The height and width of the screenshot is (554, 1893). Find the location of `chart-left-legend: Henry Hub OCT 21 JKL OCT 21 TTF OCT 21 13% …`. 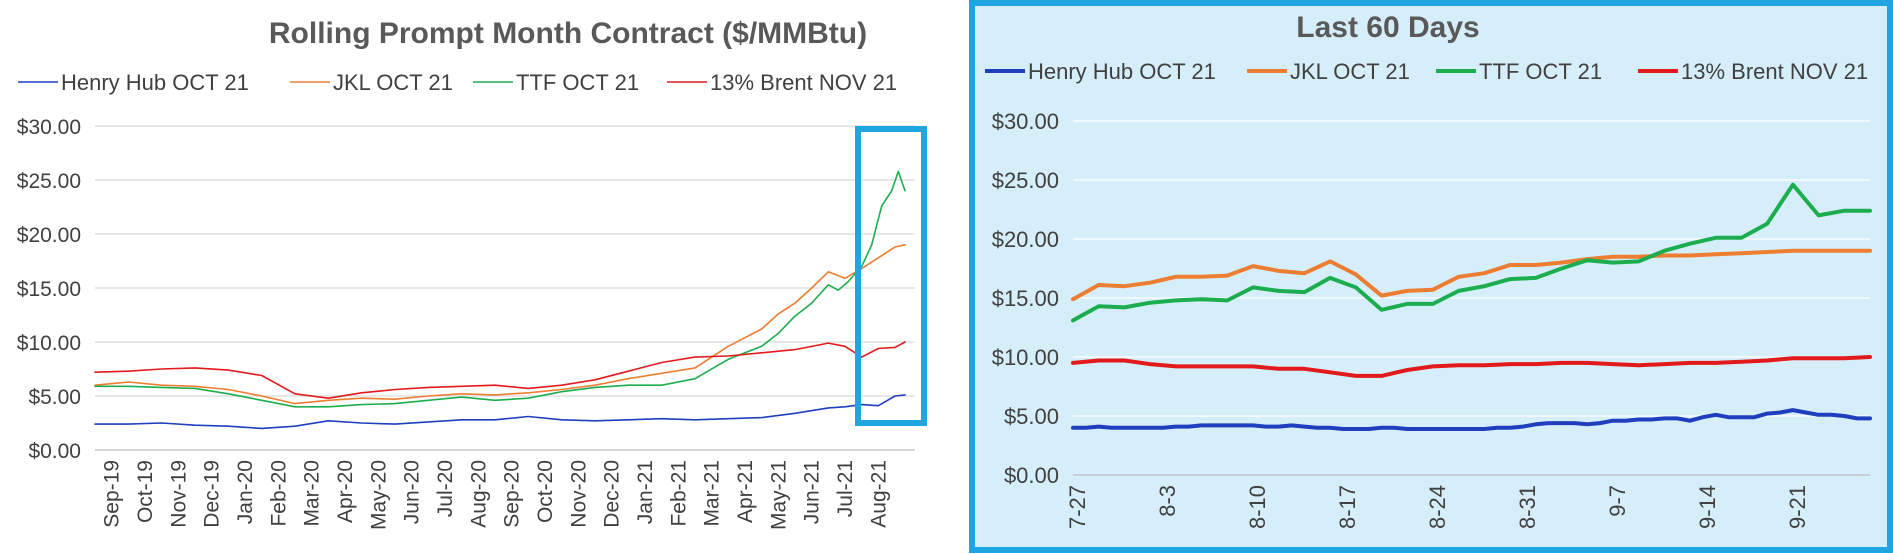

chart-left-legend: Henry Hub OCT 21 JKL OCT 21 TTF OCT 21 13% … is located at coordinates (457, 82).